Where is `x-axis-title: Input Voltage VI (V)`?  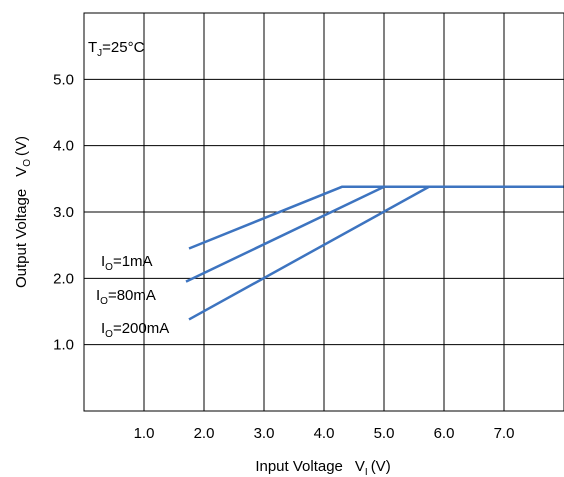
x-axis-title: Input Voltage VI (V) is located at coordinates (322, 467).